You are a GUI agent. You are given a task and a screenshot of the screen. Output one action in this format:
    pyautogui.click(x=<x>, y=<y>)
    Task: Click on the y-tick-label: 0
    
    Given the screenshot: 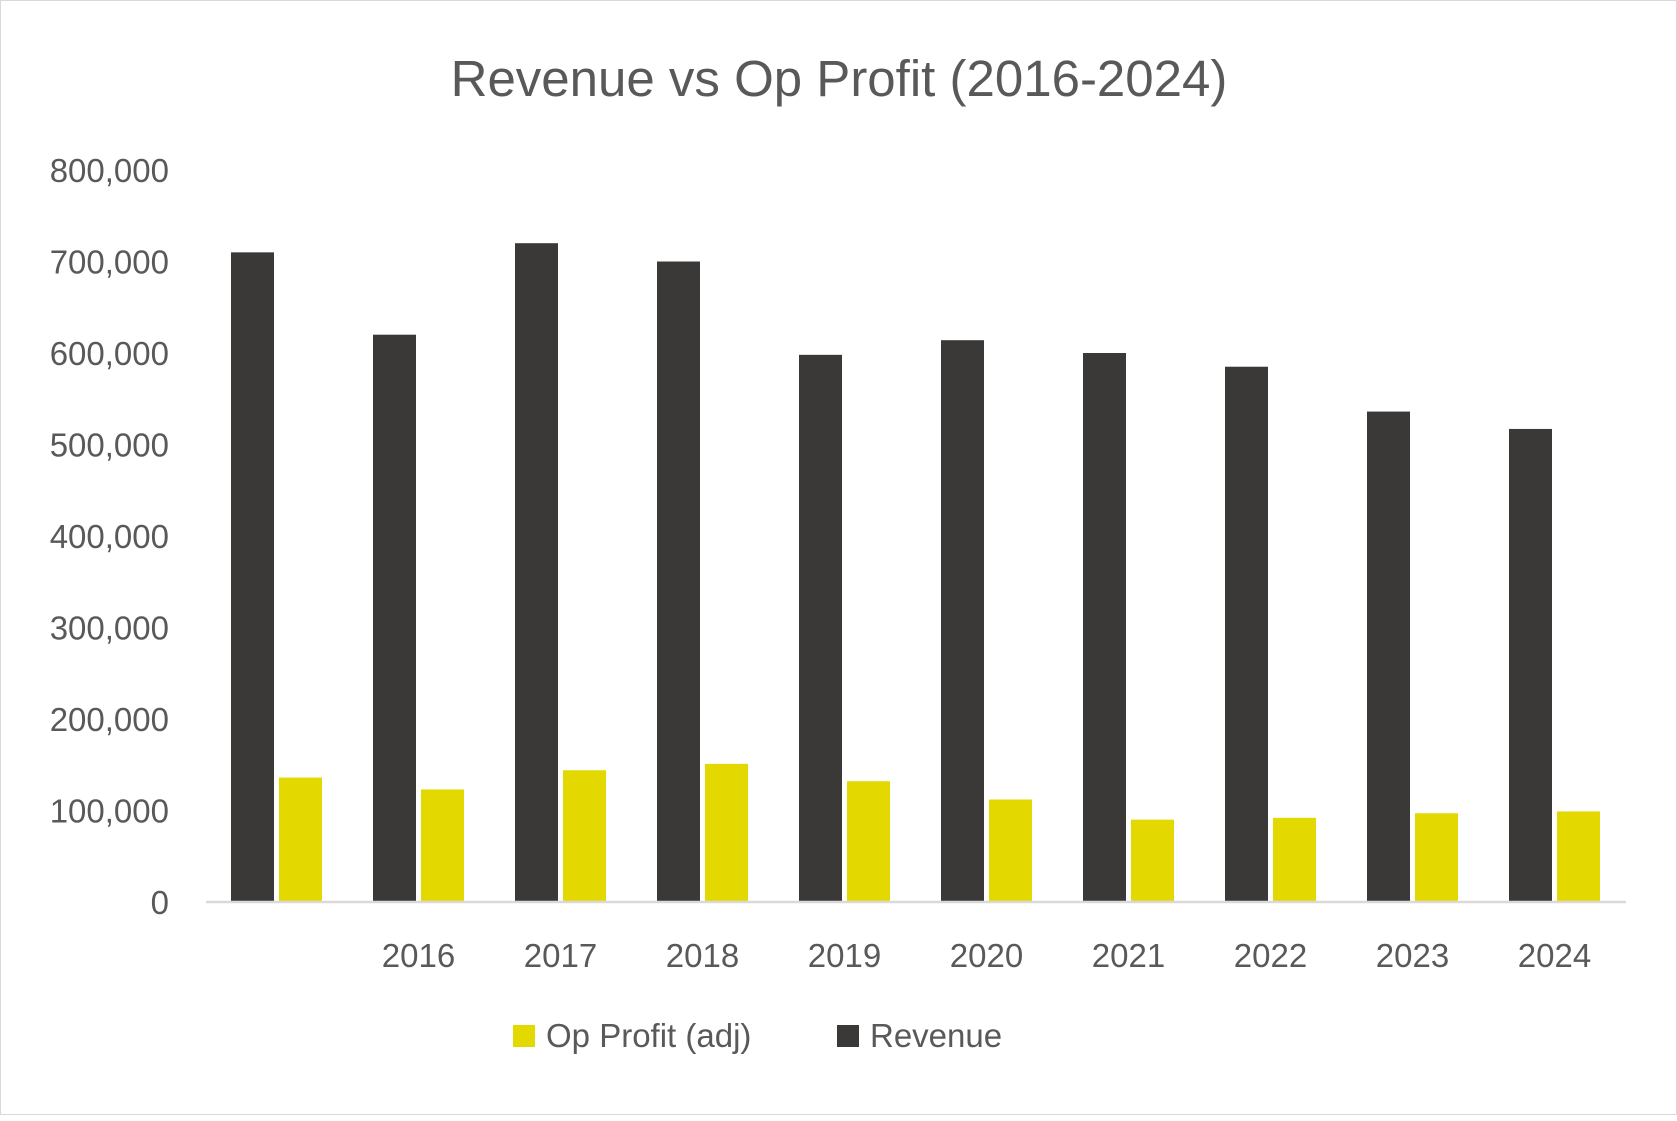 What is the action you would take?
    pyautogui.click(x=160, y=902)
    